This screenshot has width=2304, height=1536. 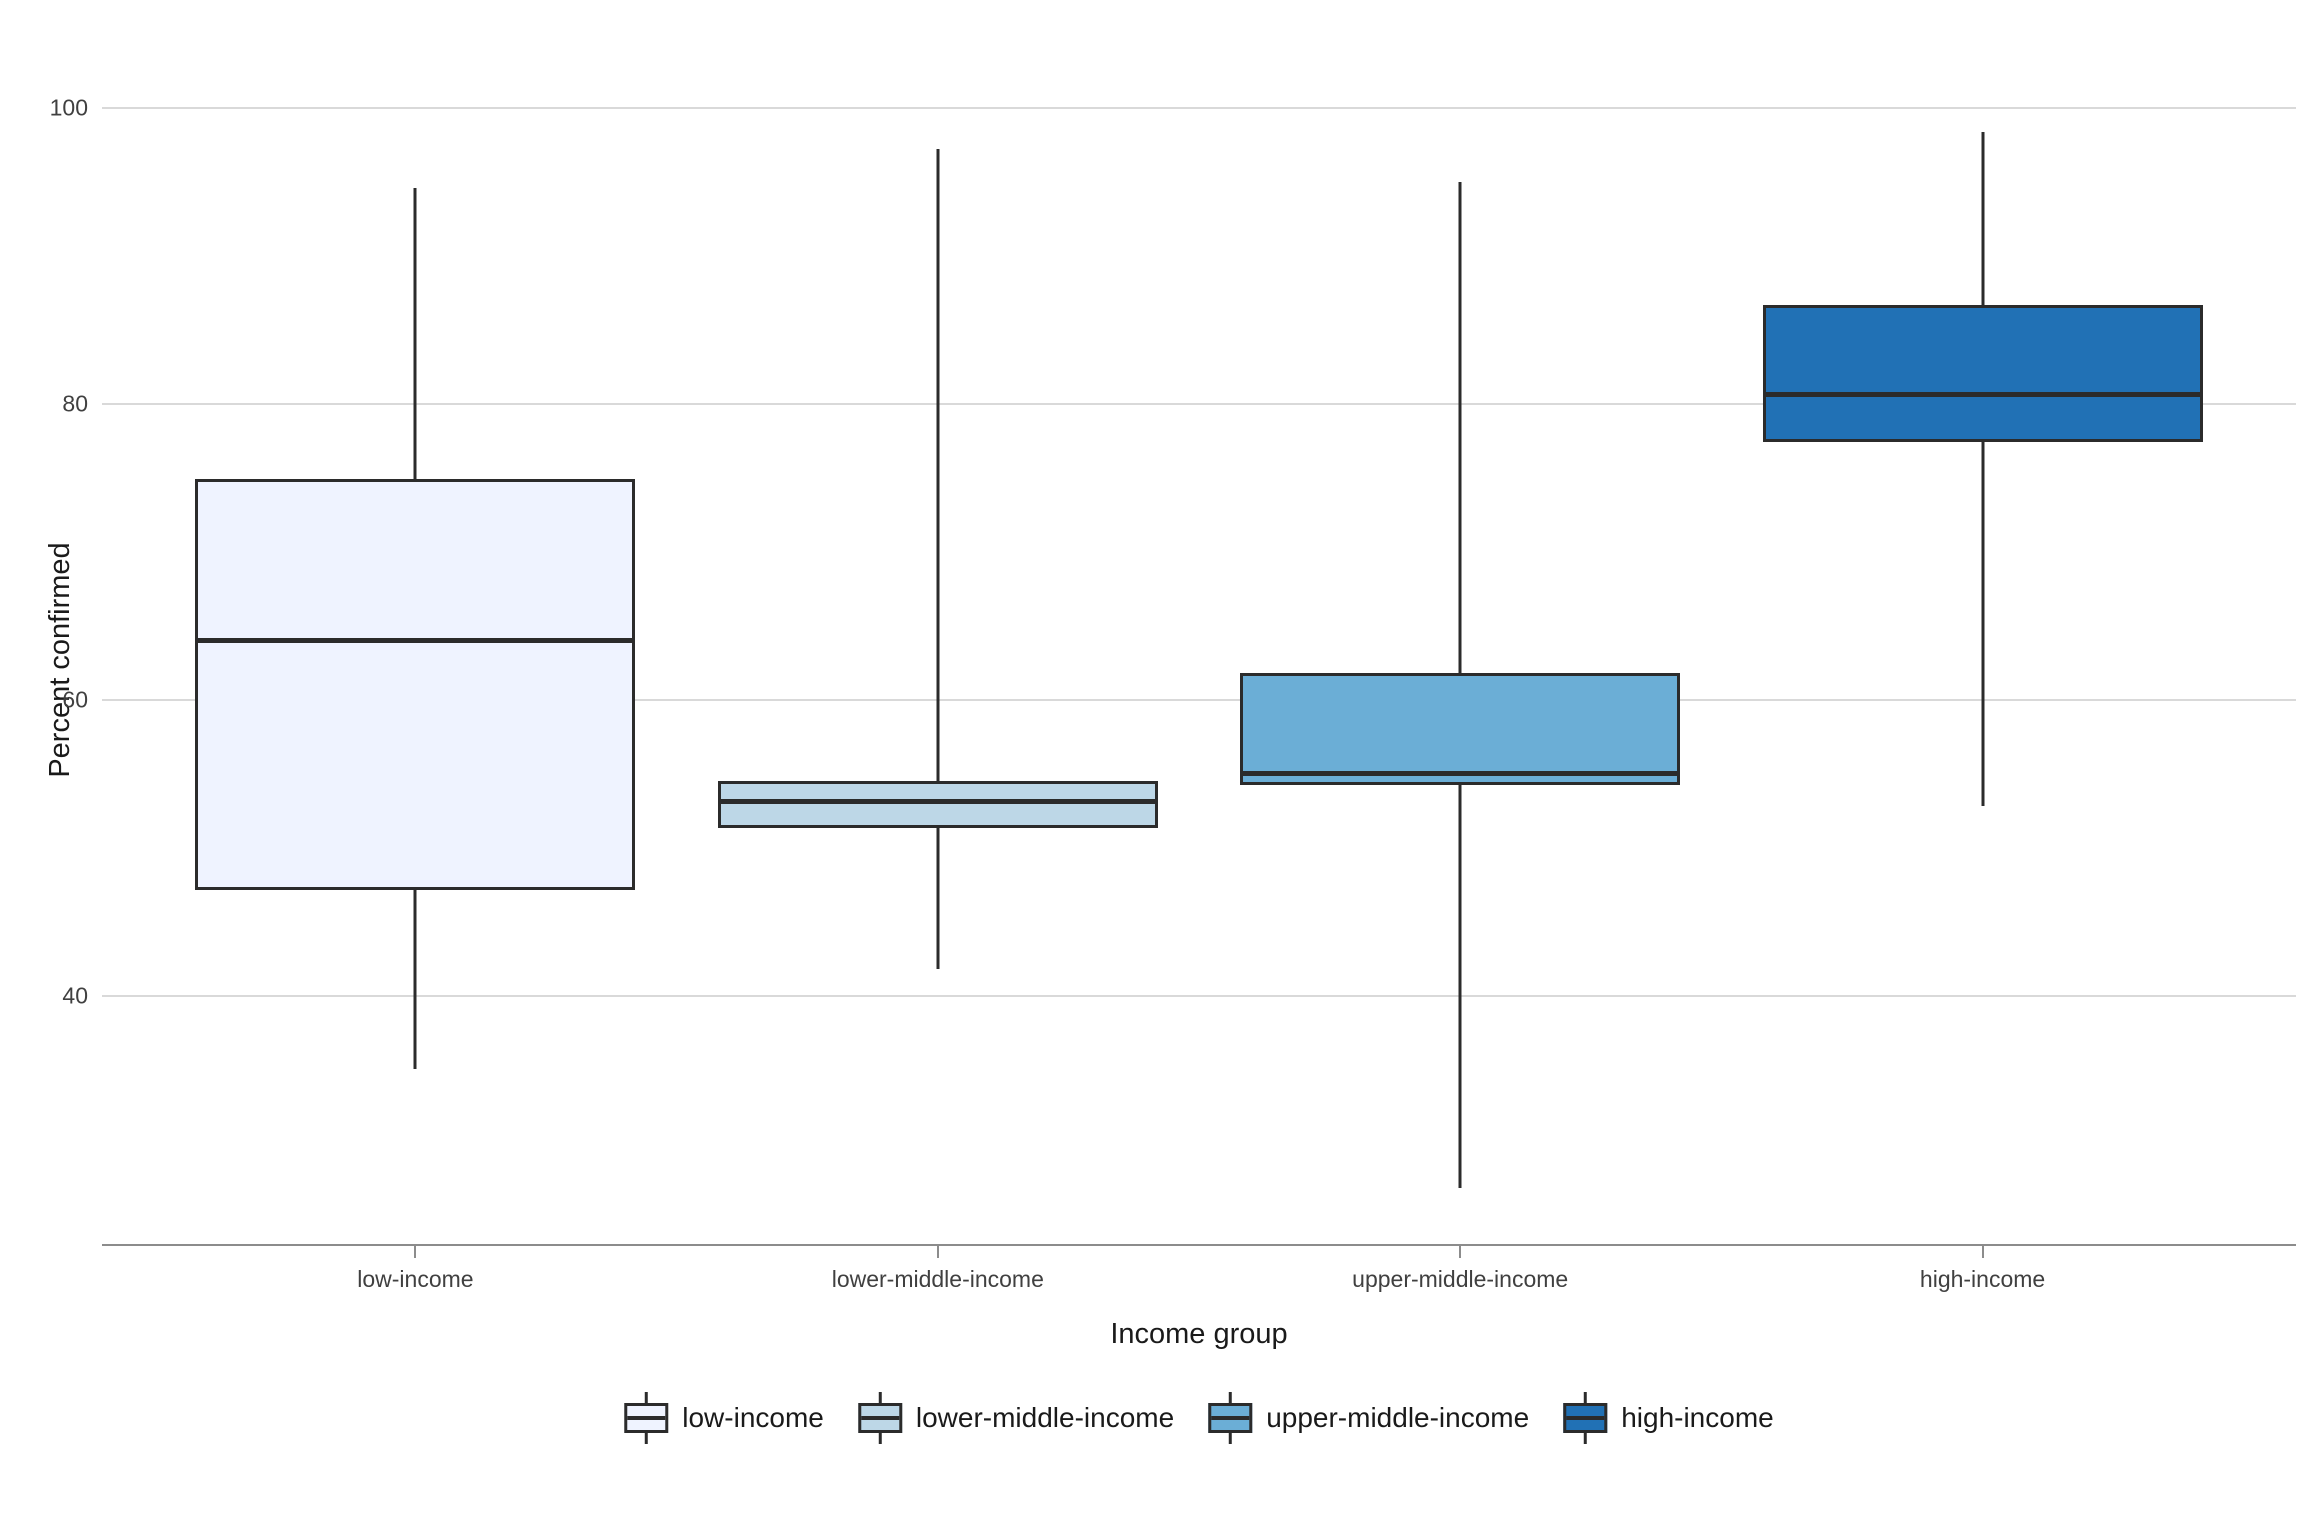 I want to click on x-axis-line, so click(x=1199, y=1245).